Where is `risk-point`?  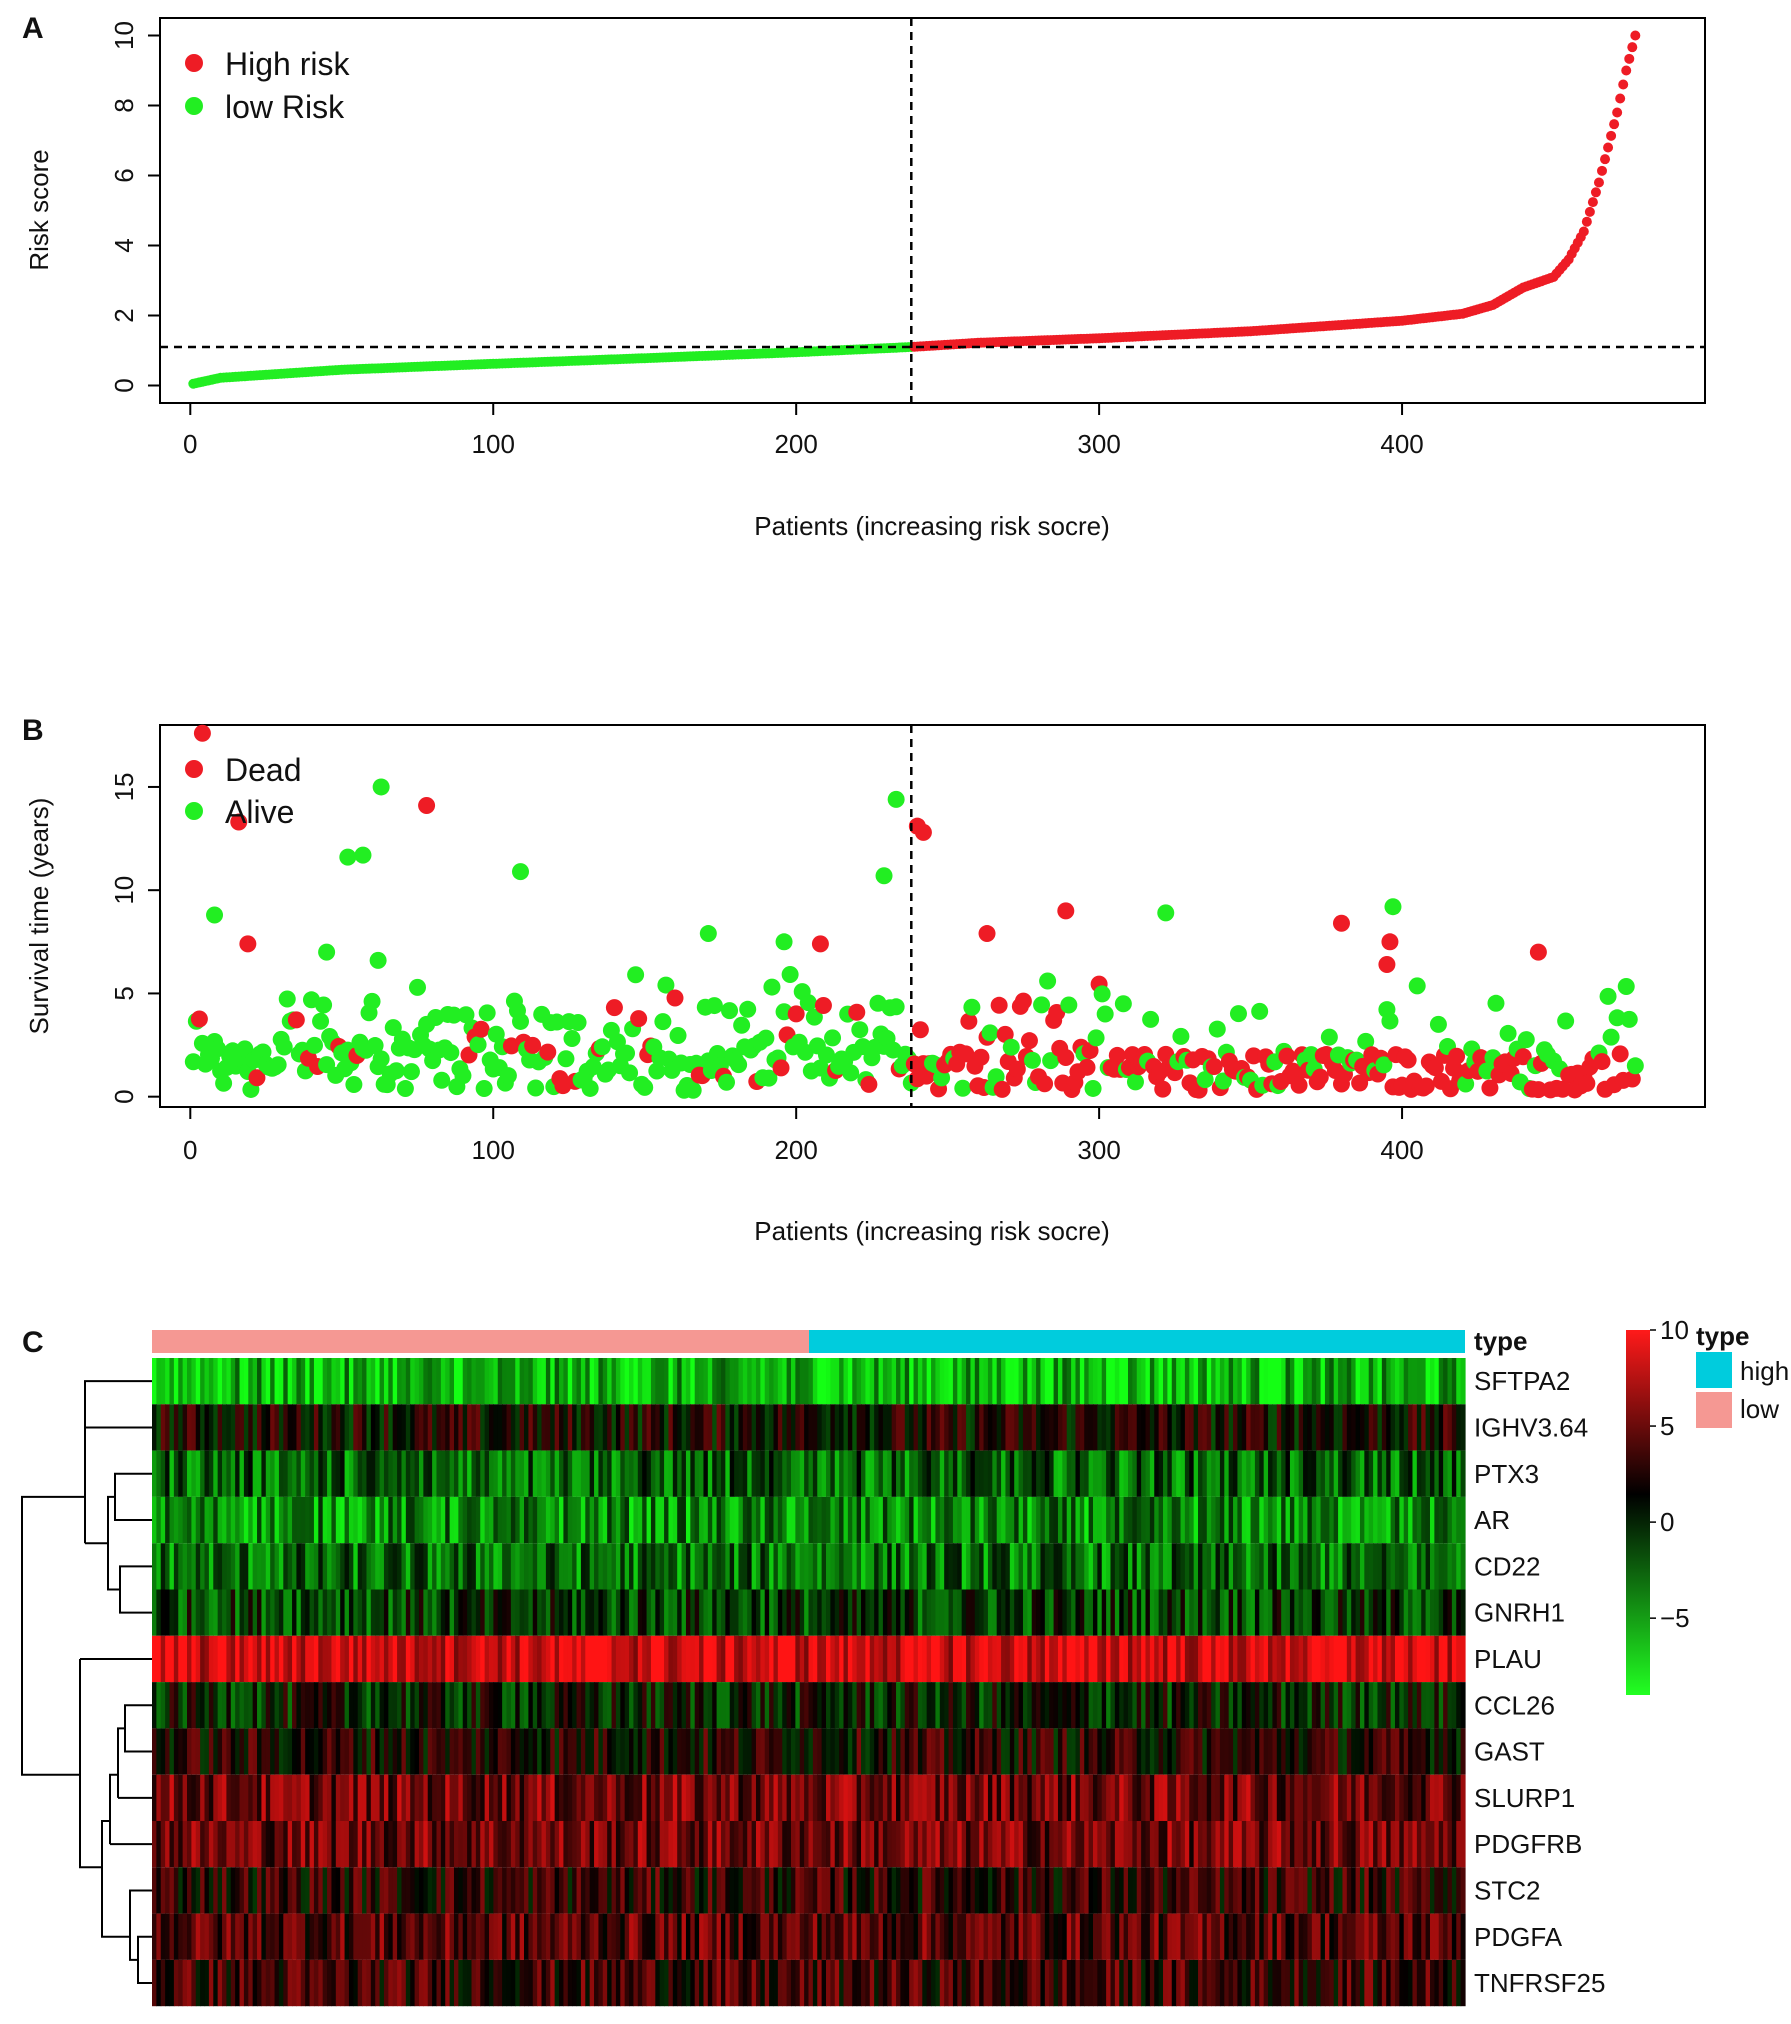 risk-point is located at coordinates (1614, 124).